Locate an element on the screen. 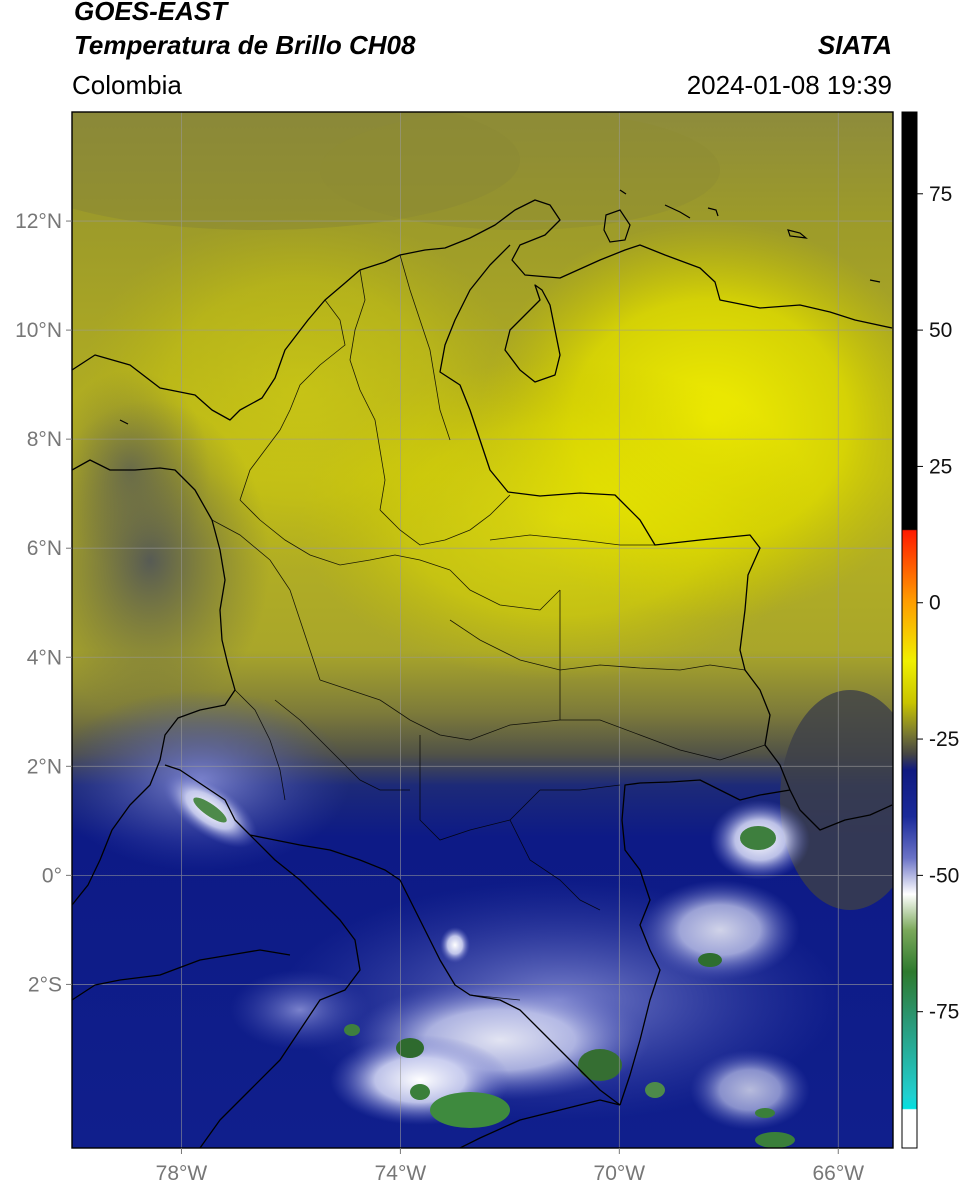  colorbar-tick-label: 25 is located at coordinates (940, 466).